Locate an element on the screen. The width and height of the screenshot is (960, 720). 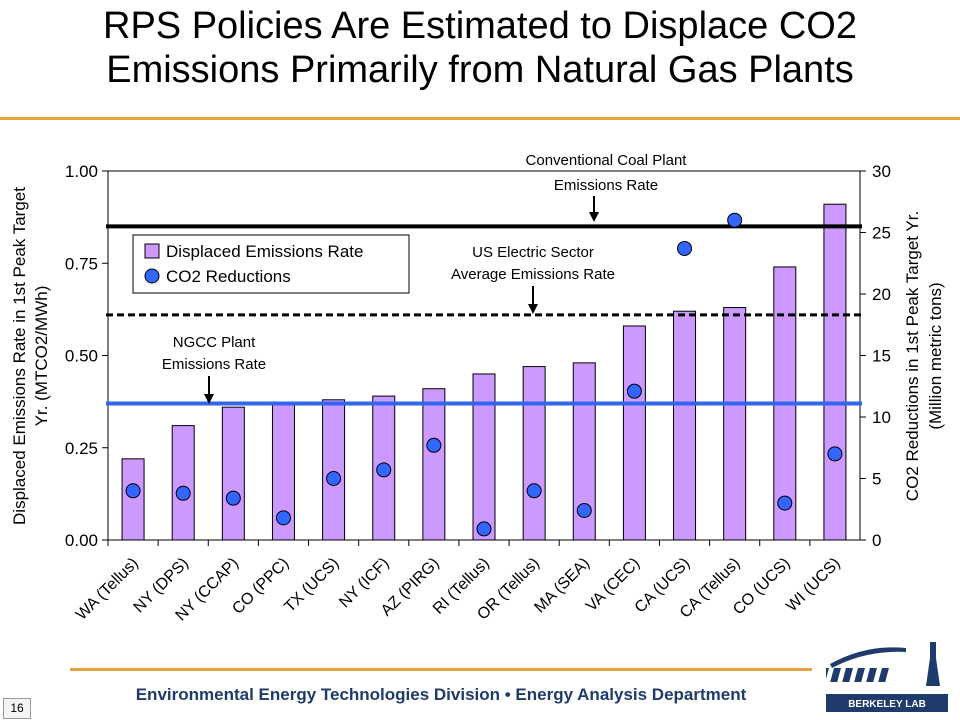
legend-swatch-marker is located at coordinates (152, 276).